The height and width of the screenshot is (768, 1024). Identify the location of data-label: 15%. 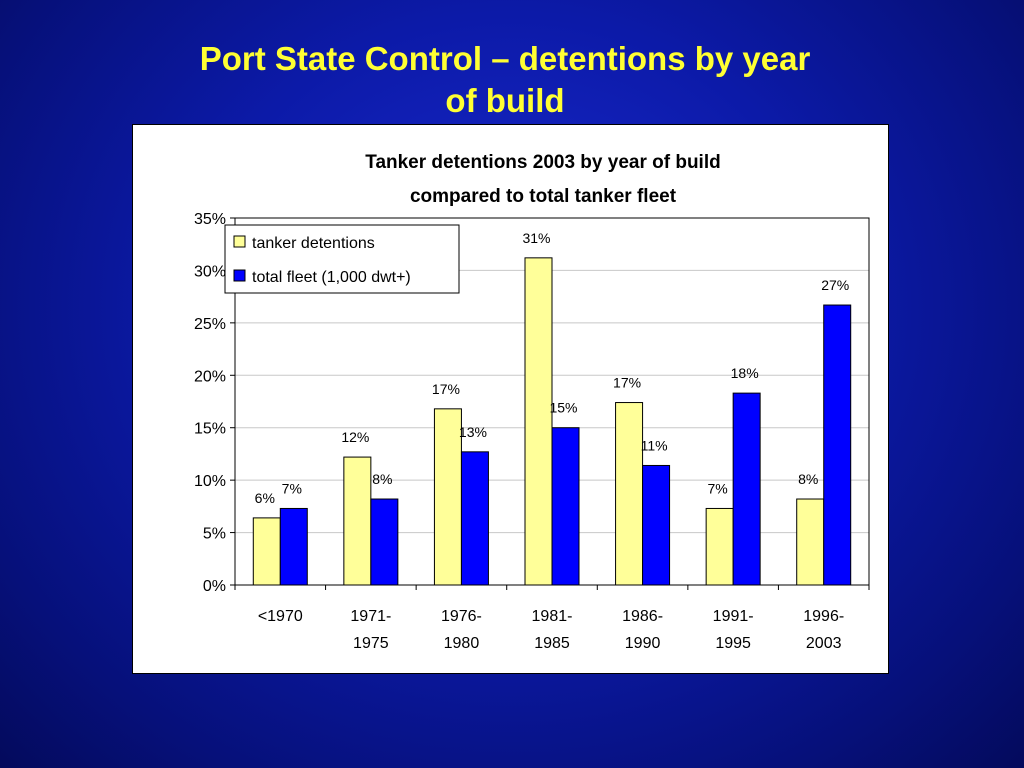
(563, 408).